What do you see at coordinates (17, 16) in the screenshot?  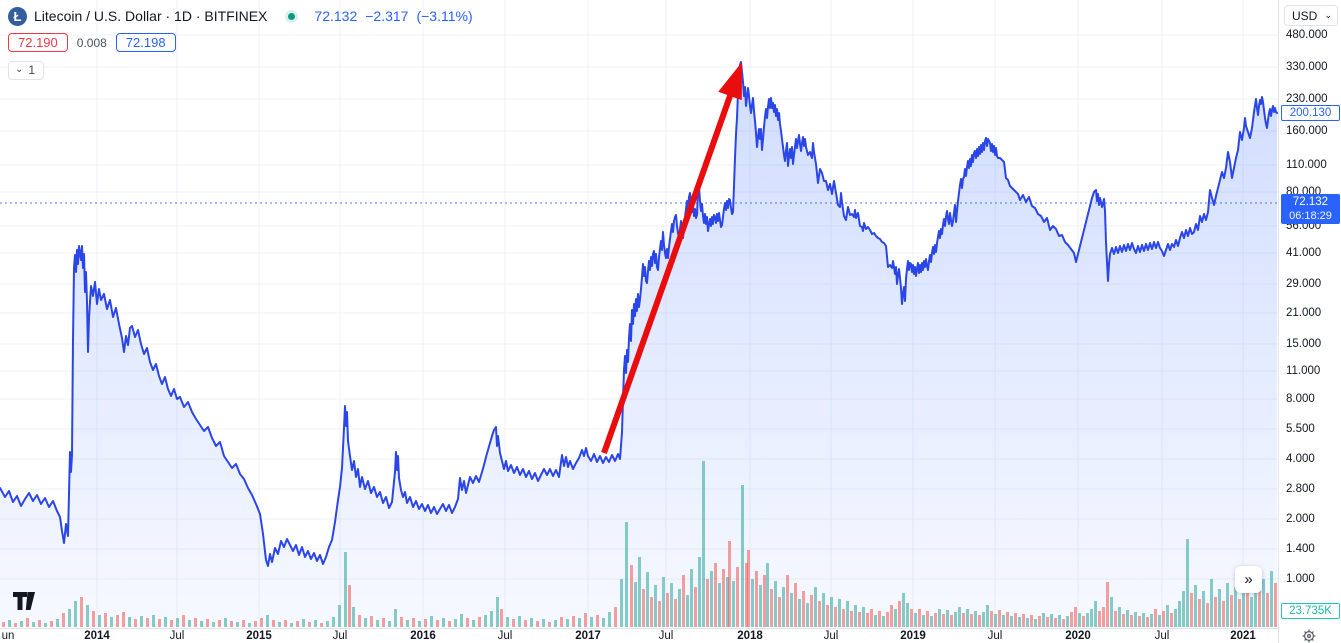 I see `litecoin-logo-icon: Ł` at bounding box center [17, 16].